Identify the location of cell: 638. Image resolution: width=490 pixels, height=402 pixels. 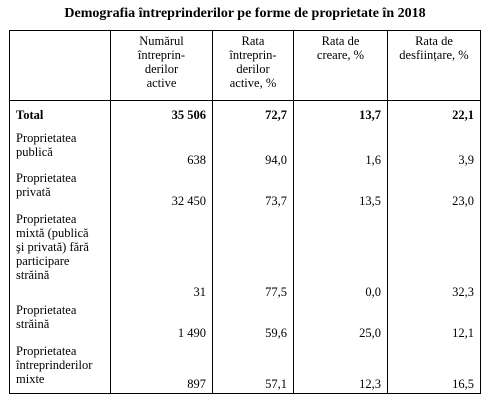
(161, 149).